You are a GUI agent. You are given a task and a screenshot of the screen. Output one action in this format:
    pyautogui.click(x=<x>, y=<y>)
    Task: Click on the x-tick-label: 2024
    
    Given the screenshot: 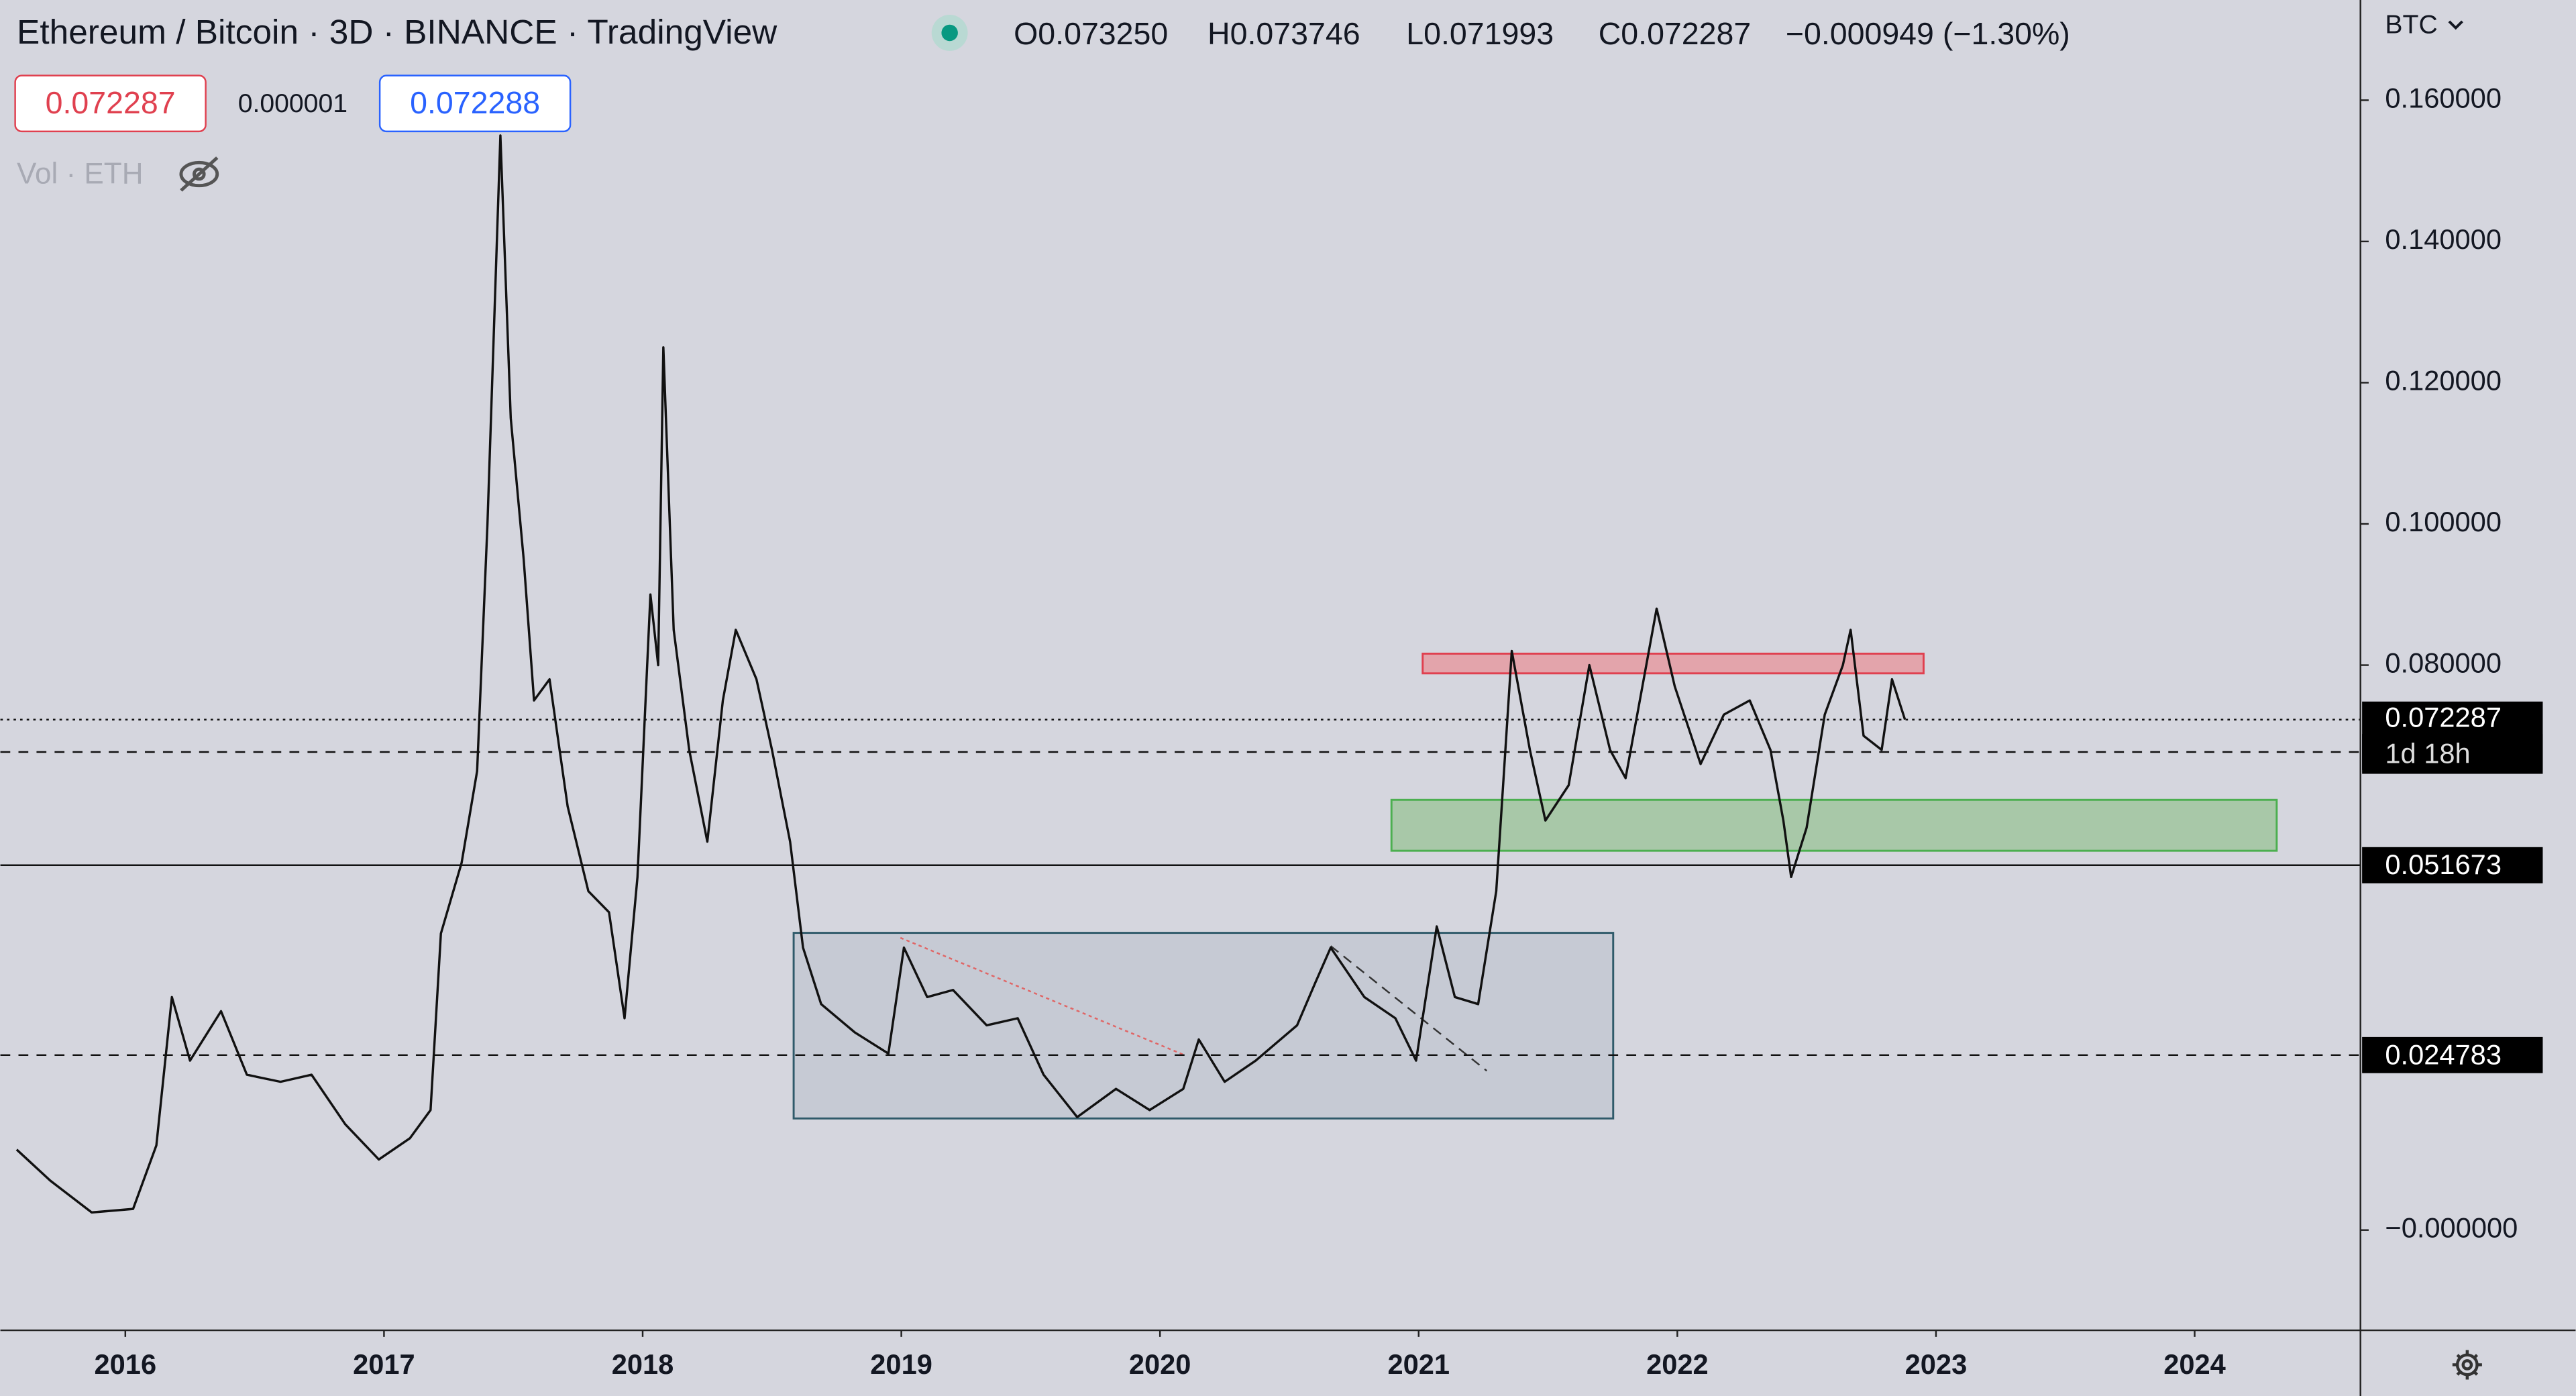 What is the action you would take?
    pyautogui.click(x=2194, y=1364)
    